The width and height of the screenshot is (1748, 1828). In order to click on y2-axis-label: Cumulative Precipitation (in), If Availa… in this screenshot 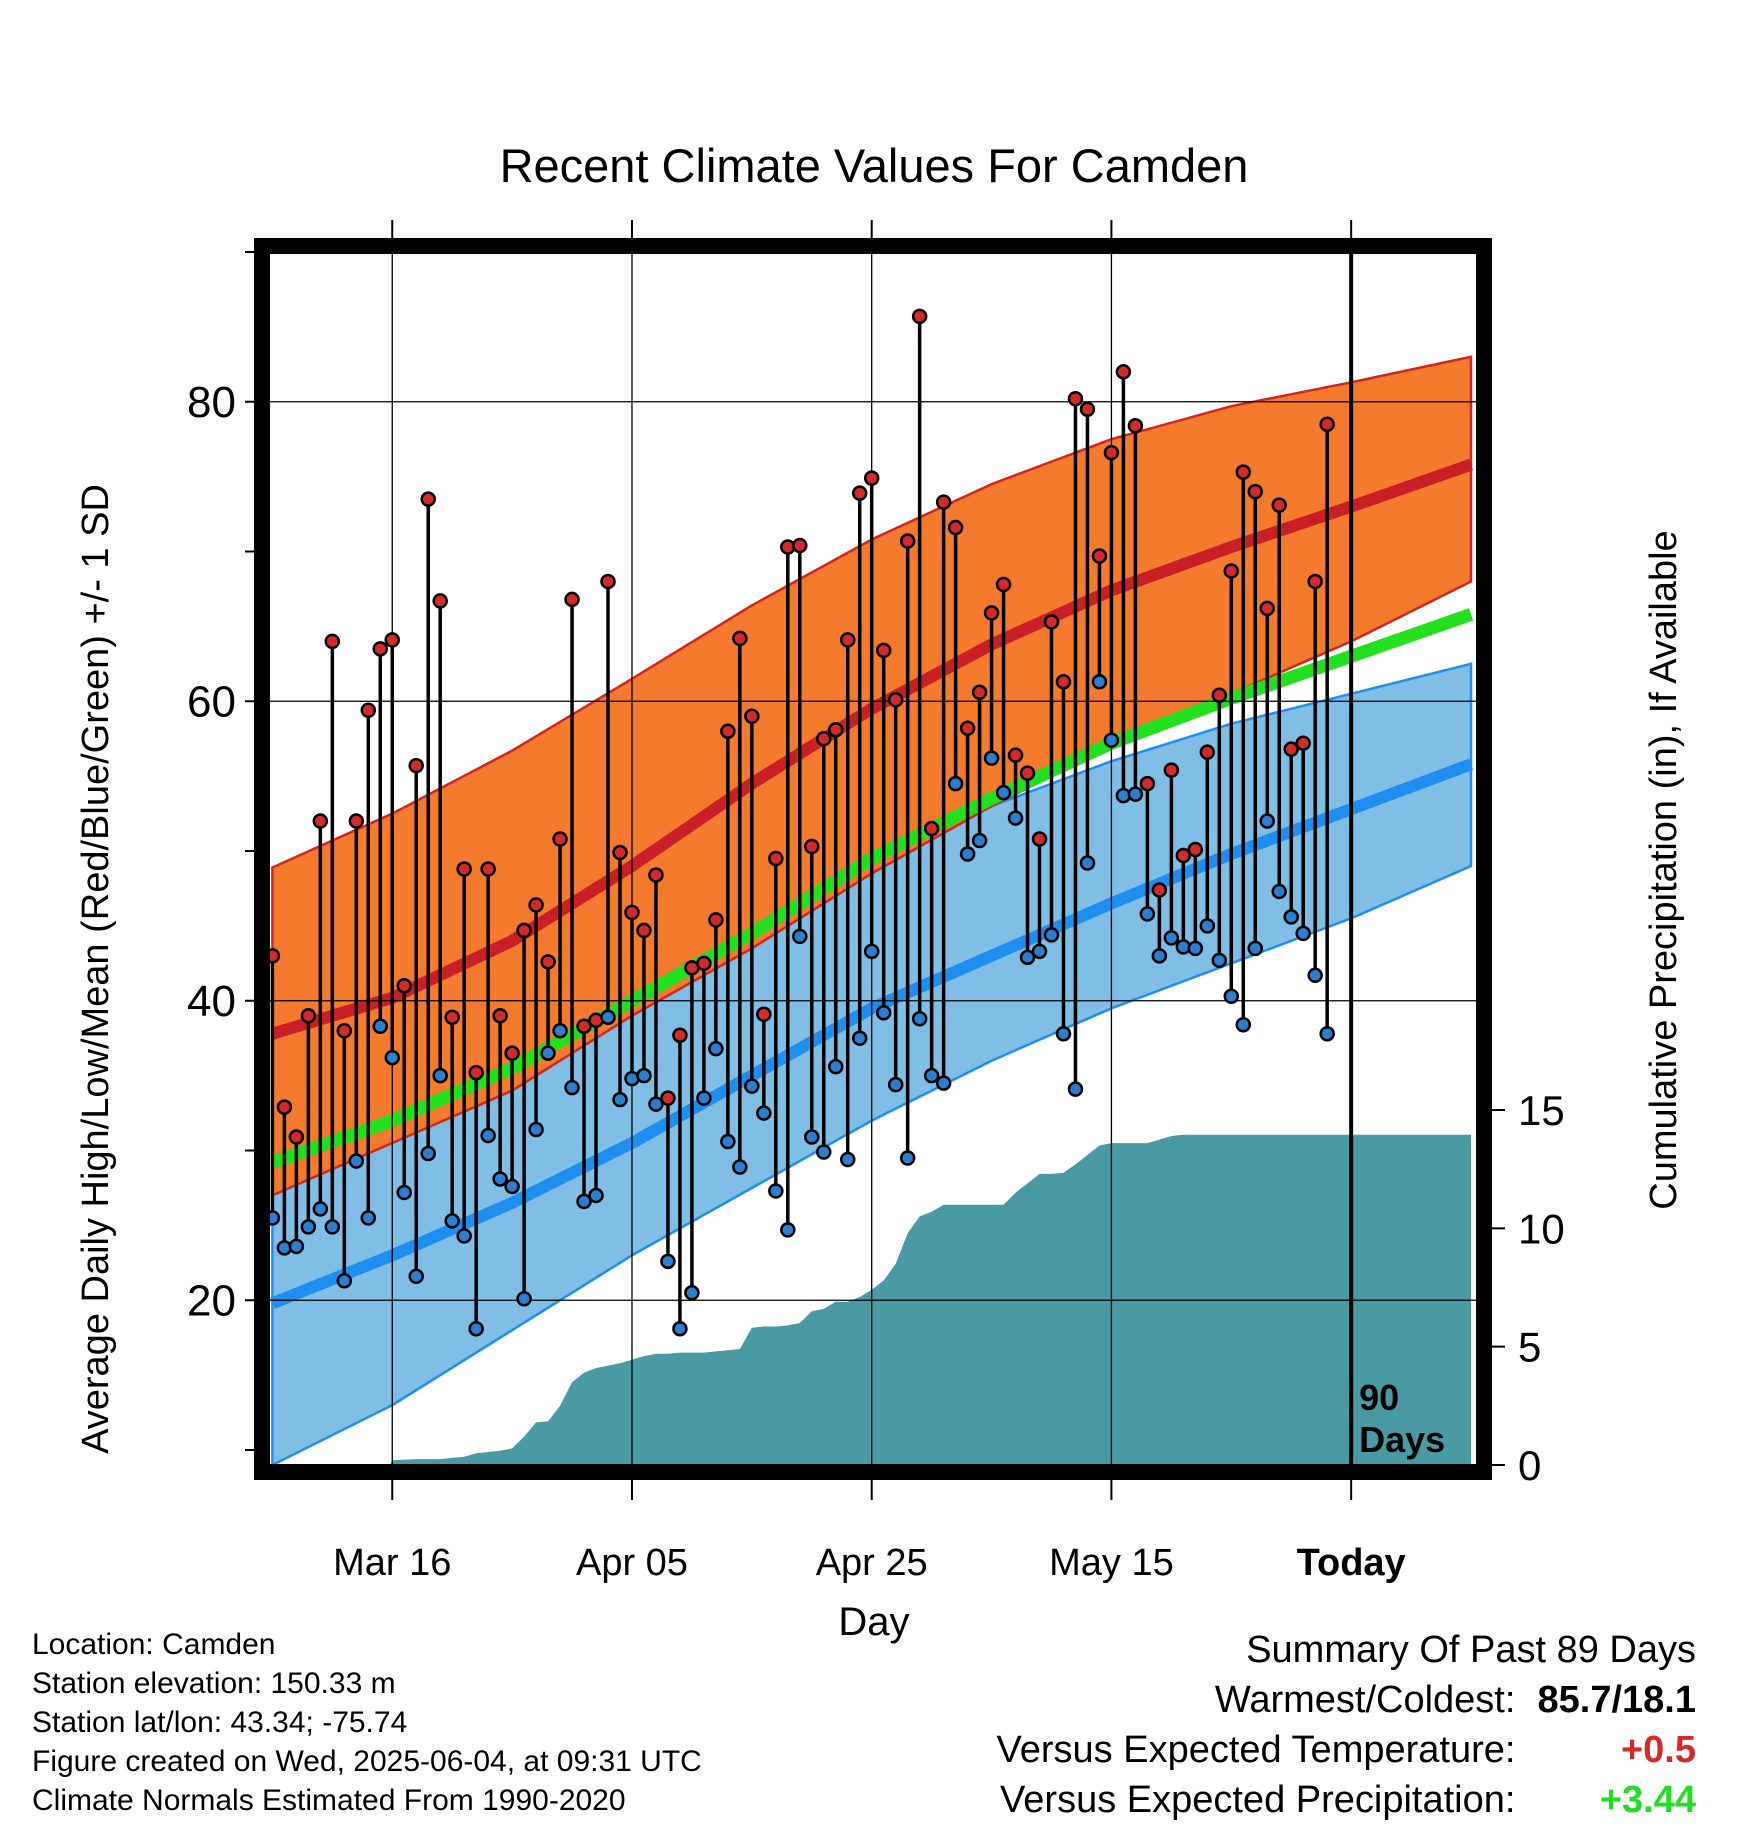, I will do `click(1664, 869)`.